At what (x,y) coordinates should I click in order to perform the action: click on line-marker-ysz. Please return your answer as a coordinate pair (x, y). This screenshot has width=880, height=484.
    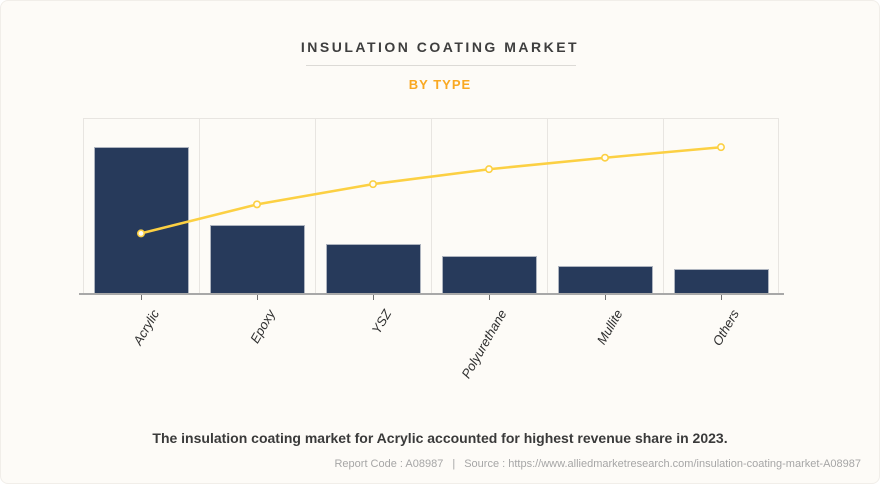
    Looking at the image, I should click on (372, 184).